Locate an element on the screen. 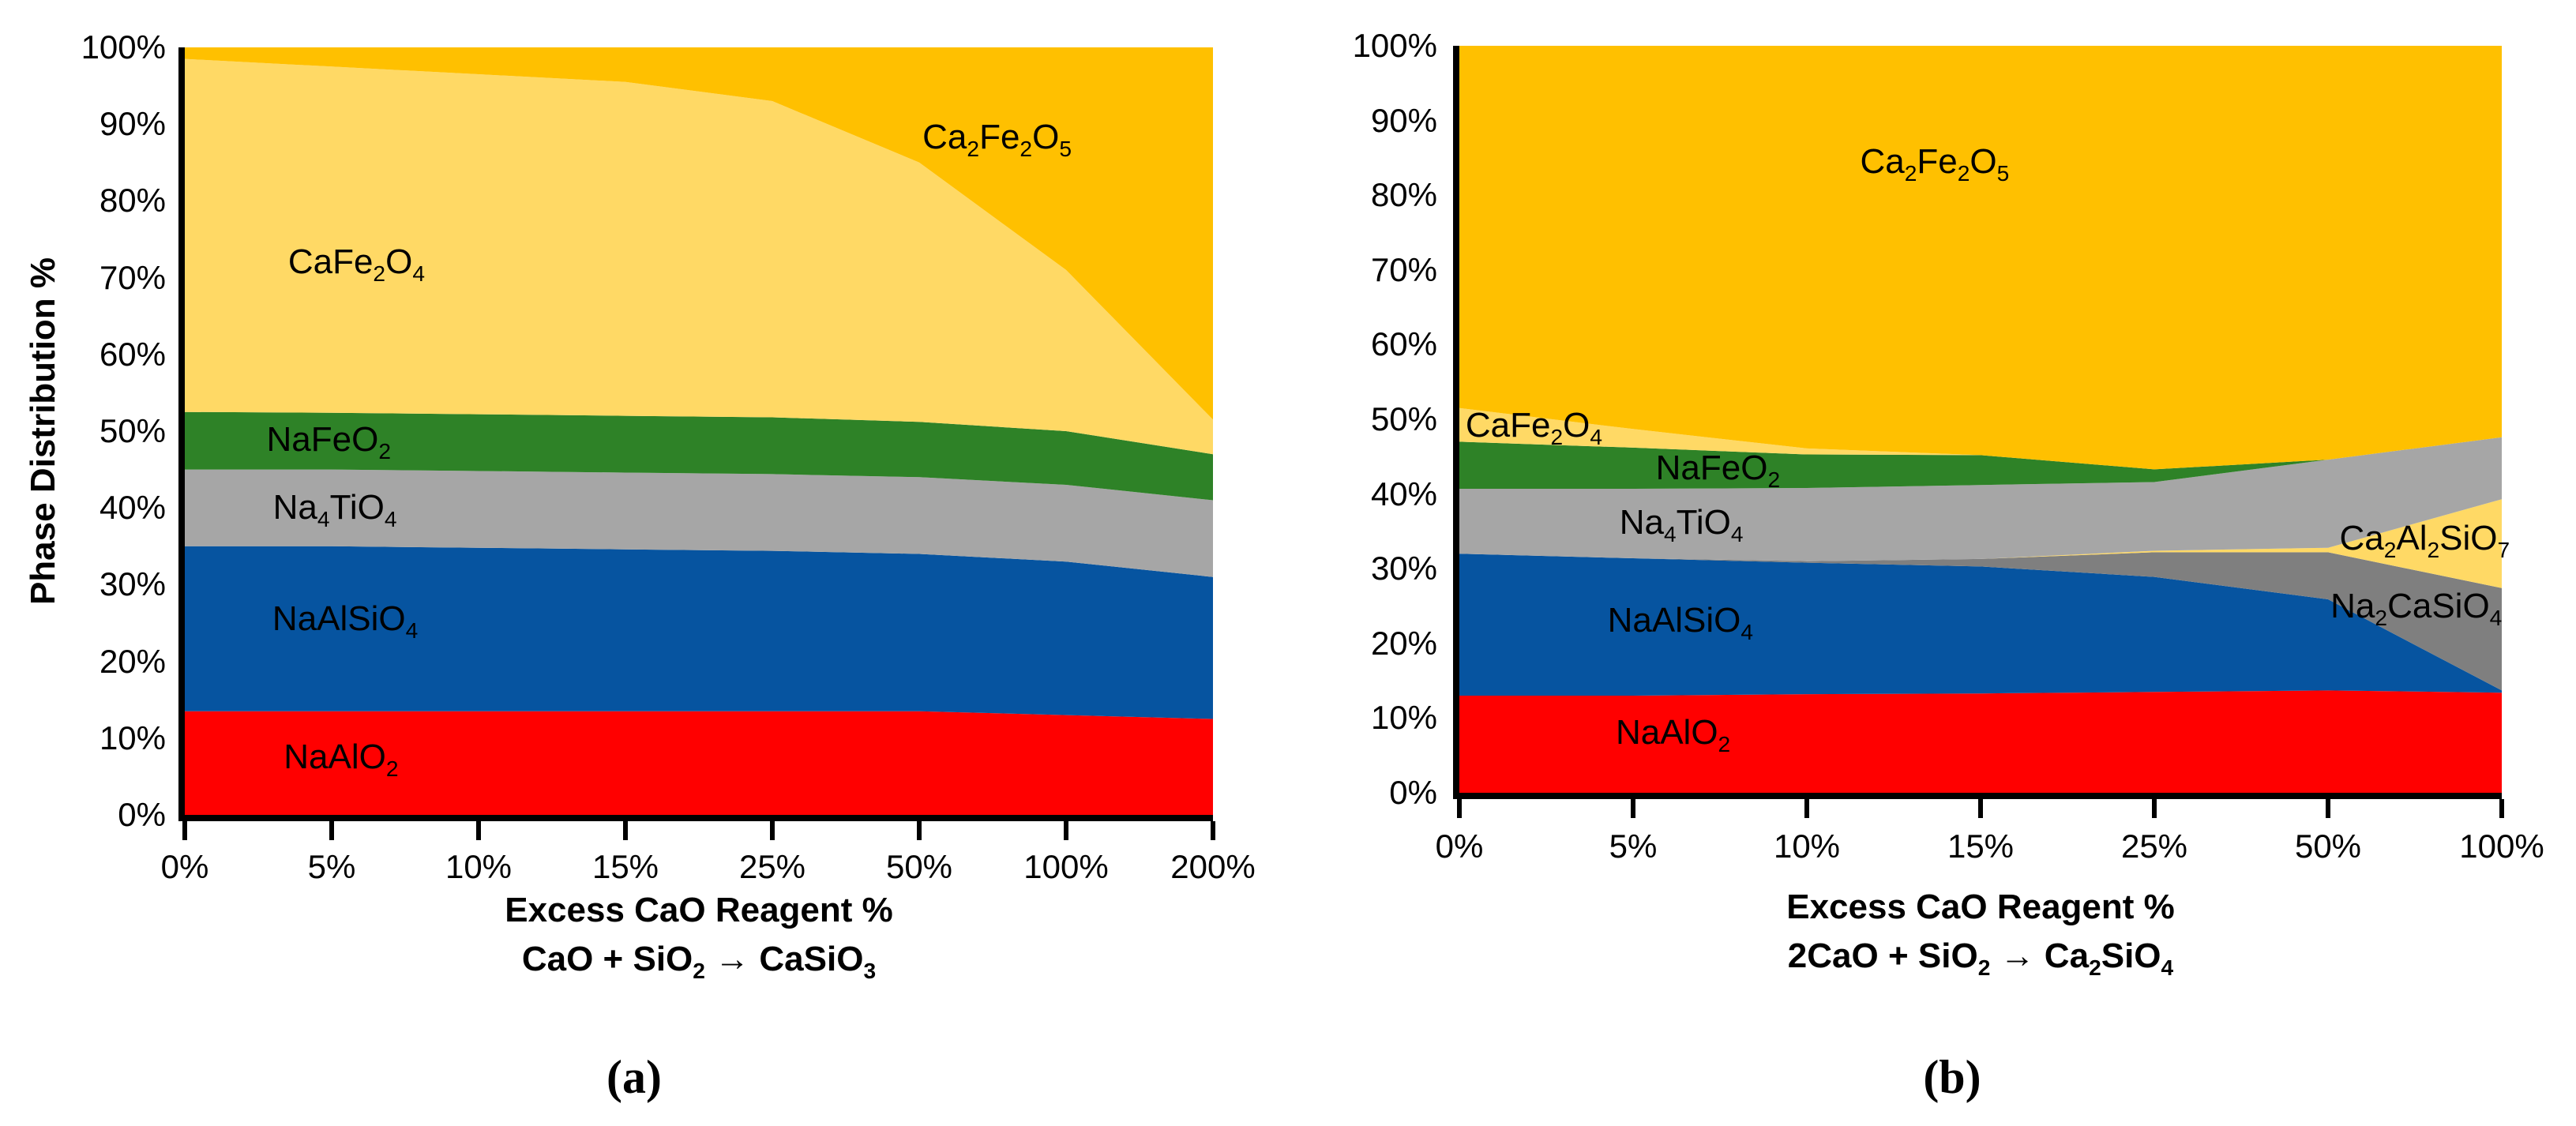 This screenshot has width=2576, height=1126. x-tick-mark-b-100% is located at coordinates (2501, 808).